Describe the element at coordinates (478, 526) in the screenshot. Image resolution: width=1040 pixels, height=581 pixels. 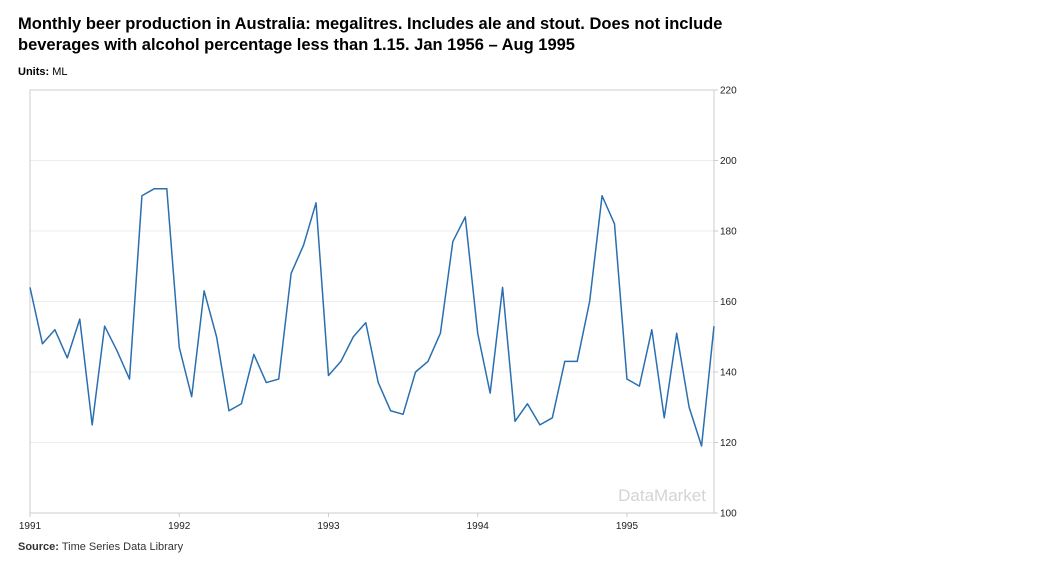
I see `x-tick-label: 1994` at that location.